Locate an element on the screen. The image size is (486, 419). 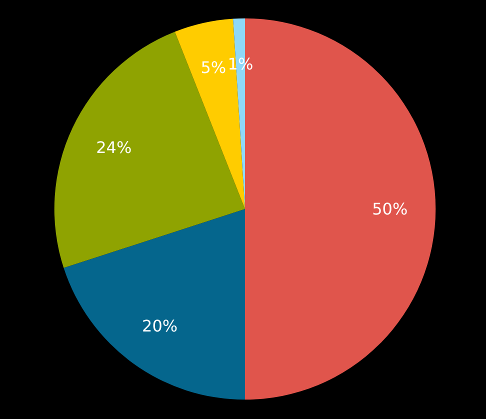
data-label: 24% is located at coordinates (114, 147).